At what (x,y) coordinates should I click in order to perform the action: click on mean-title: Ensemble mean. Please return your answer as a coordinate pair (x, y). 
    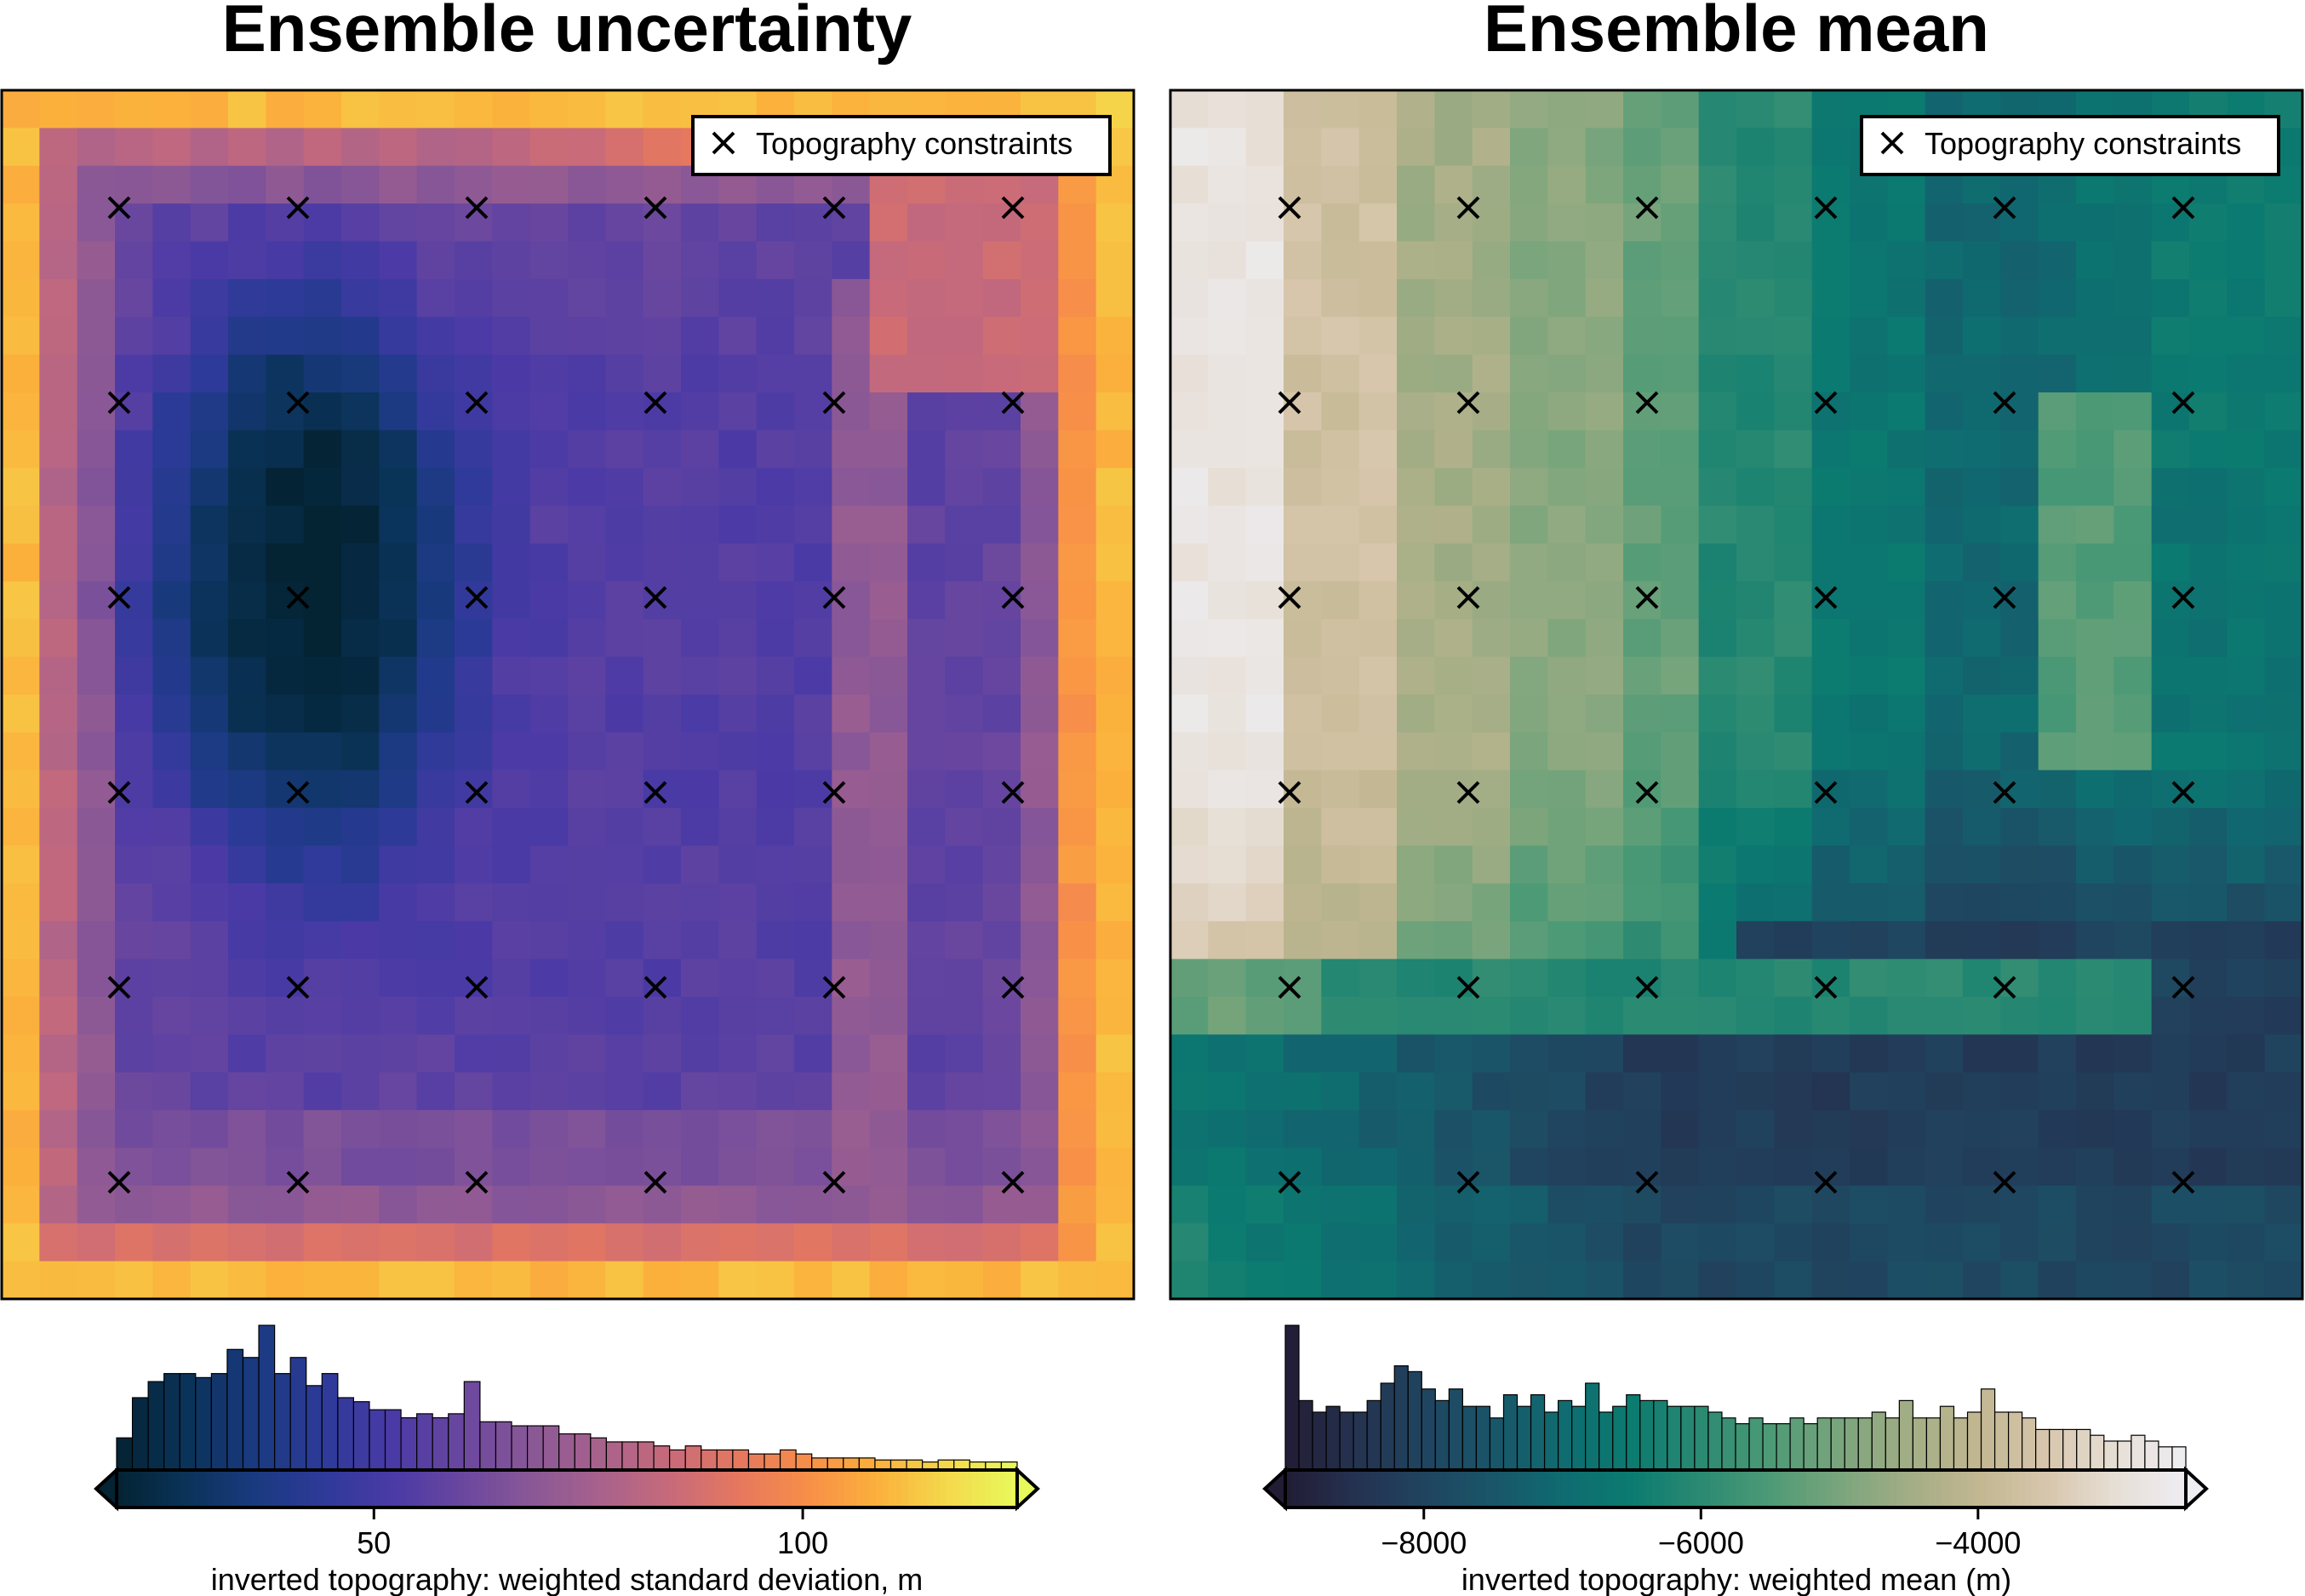
    Looking at the image, I should click on (1736, 33).